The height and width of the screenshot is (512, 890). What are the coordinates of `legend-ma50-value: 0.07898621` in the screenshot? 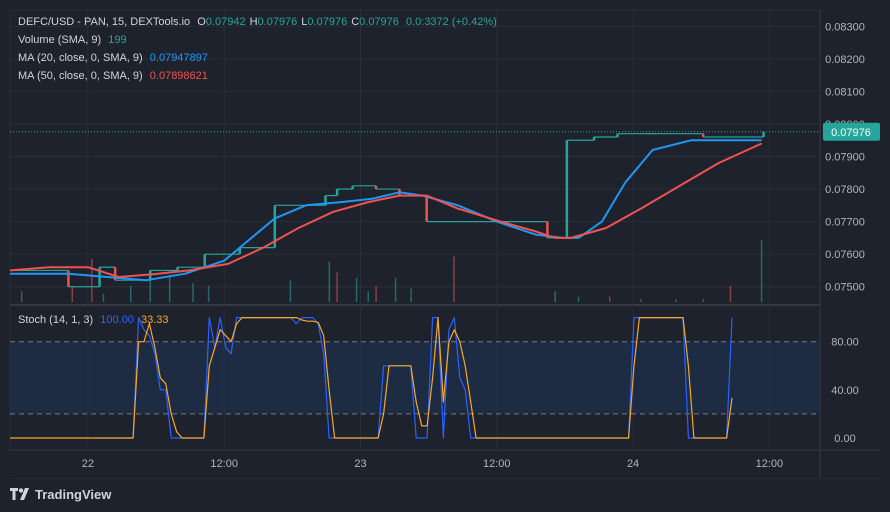 It's located at (178, 76).